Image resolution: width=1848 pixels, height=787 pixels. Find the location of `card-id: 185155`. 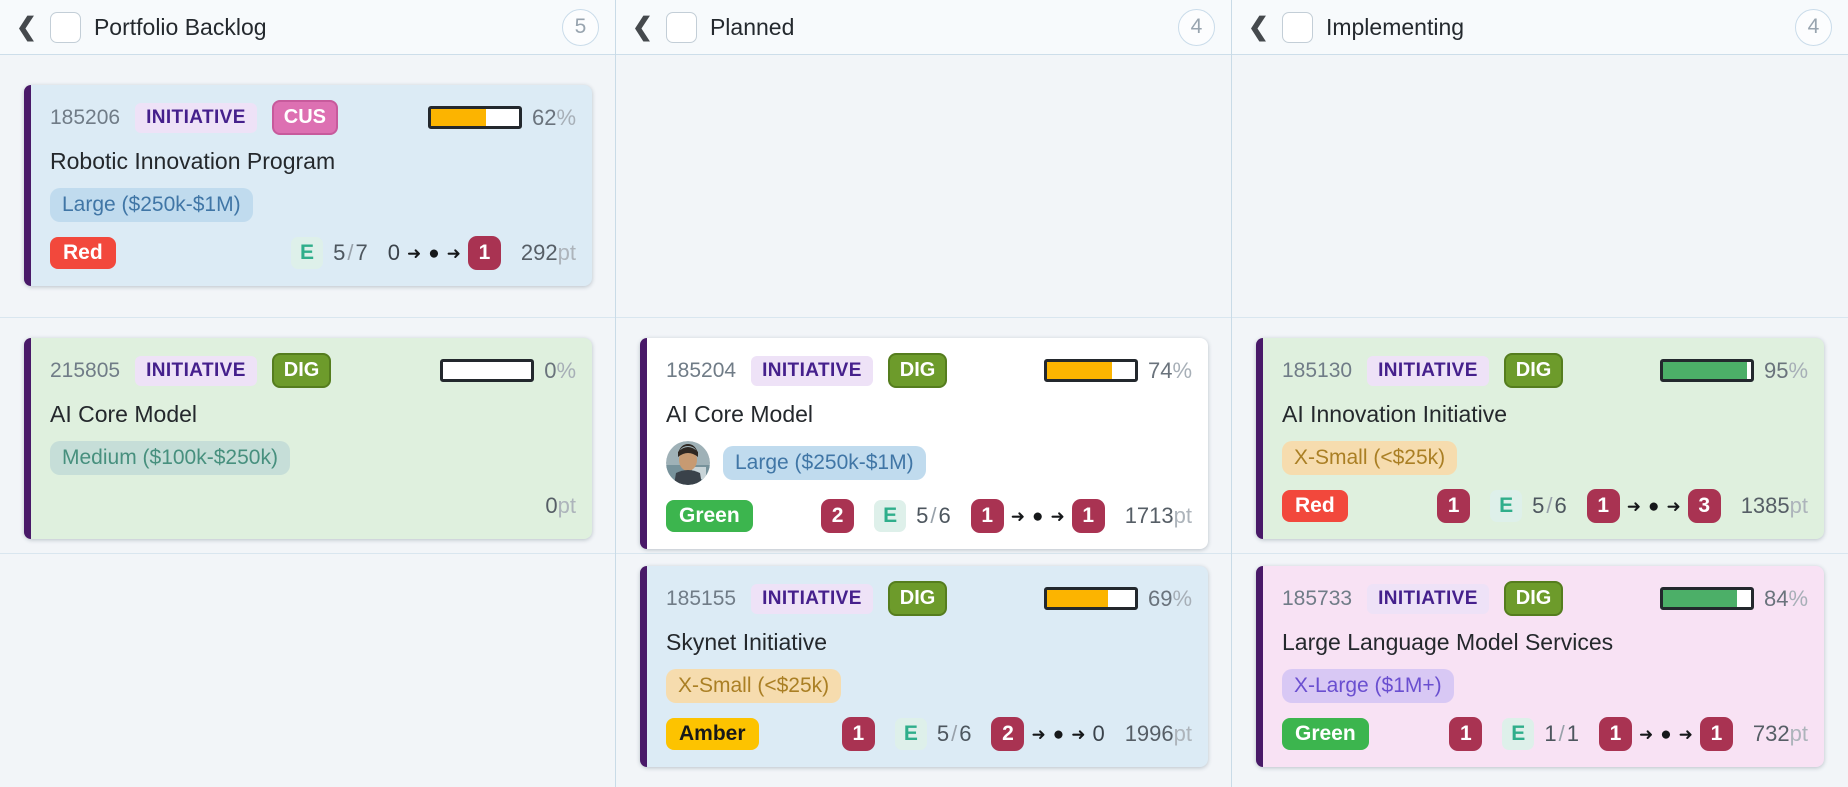

card-id: 185155 is located at coordinates (701, 598).